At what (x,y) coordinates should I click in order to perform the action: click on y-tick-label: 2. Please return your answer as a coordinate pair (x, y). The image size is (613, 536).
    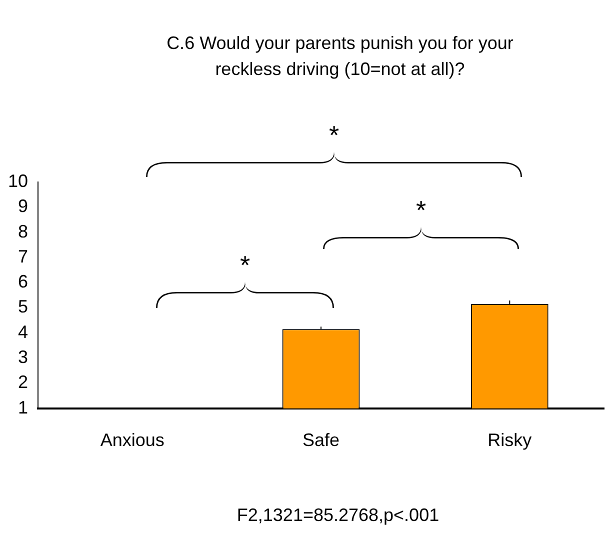
    Looking at the image, I should click on (23, 382).